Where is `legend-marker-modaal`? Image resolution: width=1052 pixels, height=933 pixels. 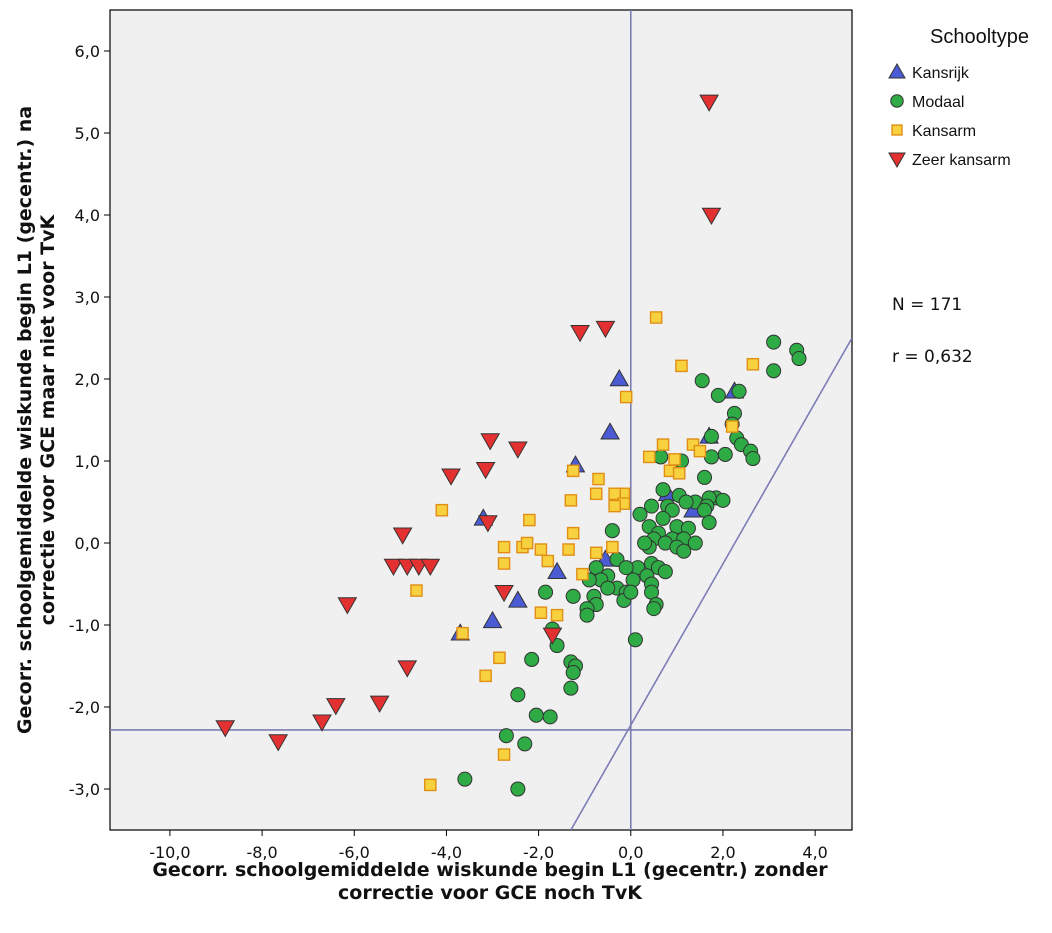
legend-marker-modaal is located at coordinates (897, 101).